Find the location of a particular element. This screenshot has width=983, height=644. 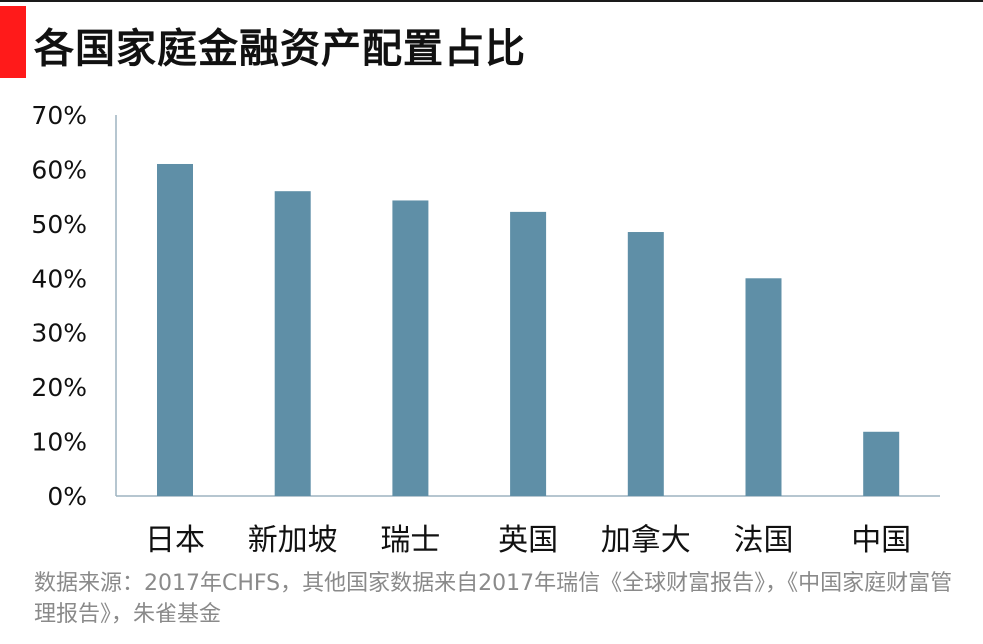

y-tick-label: 0% is located at coordinates (67, 496).